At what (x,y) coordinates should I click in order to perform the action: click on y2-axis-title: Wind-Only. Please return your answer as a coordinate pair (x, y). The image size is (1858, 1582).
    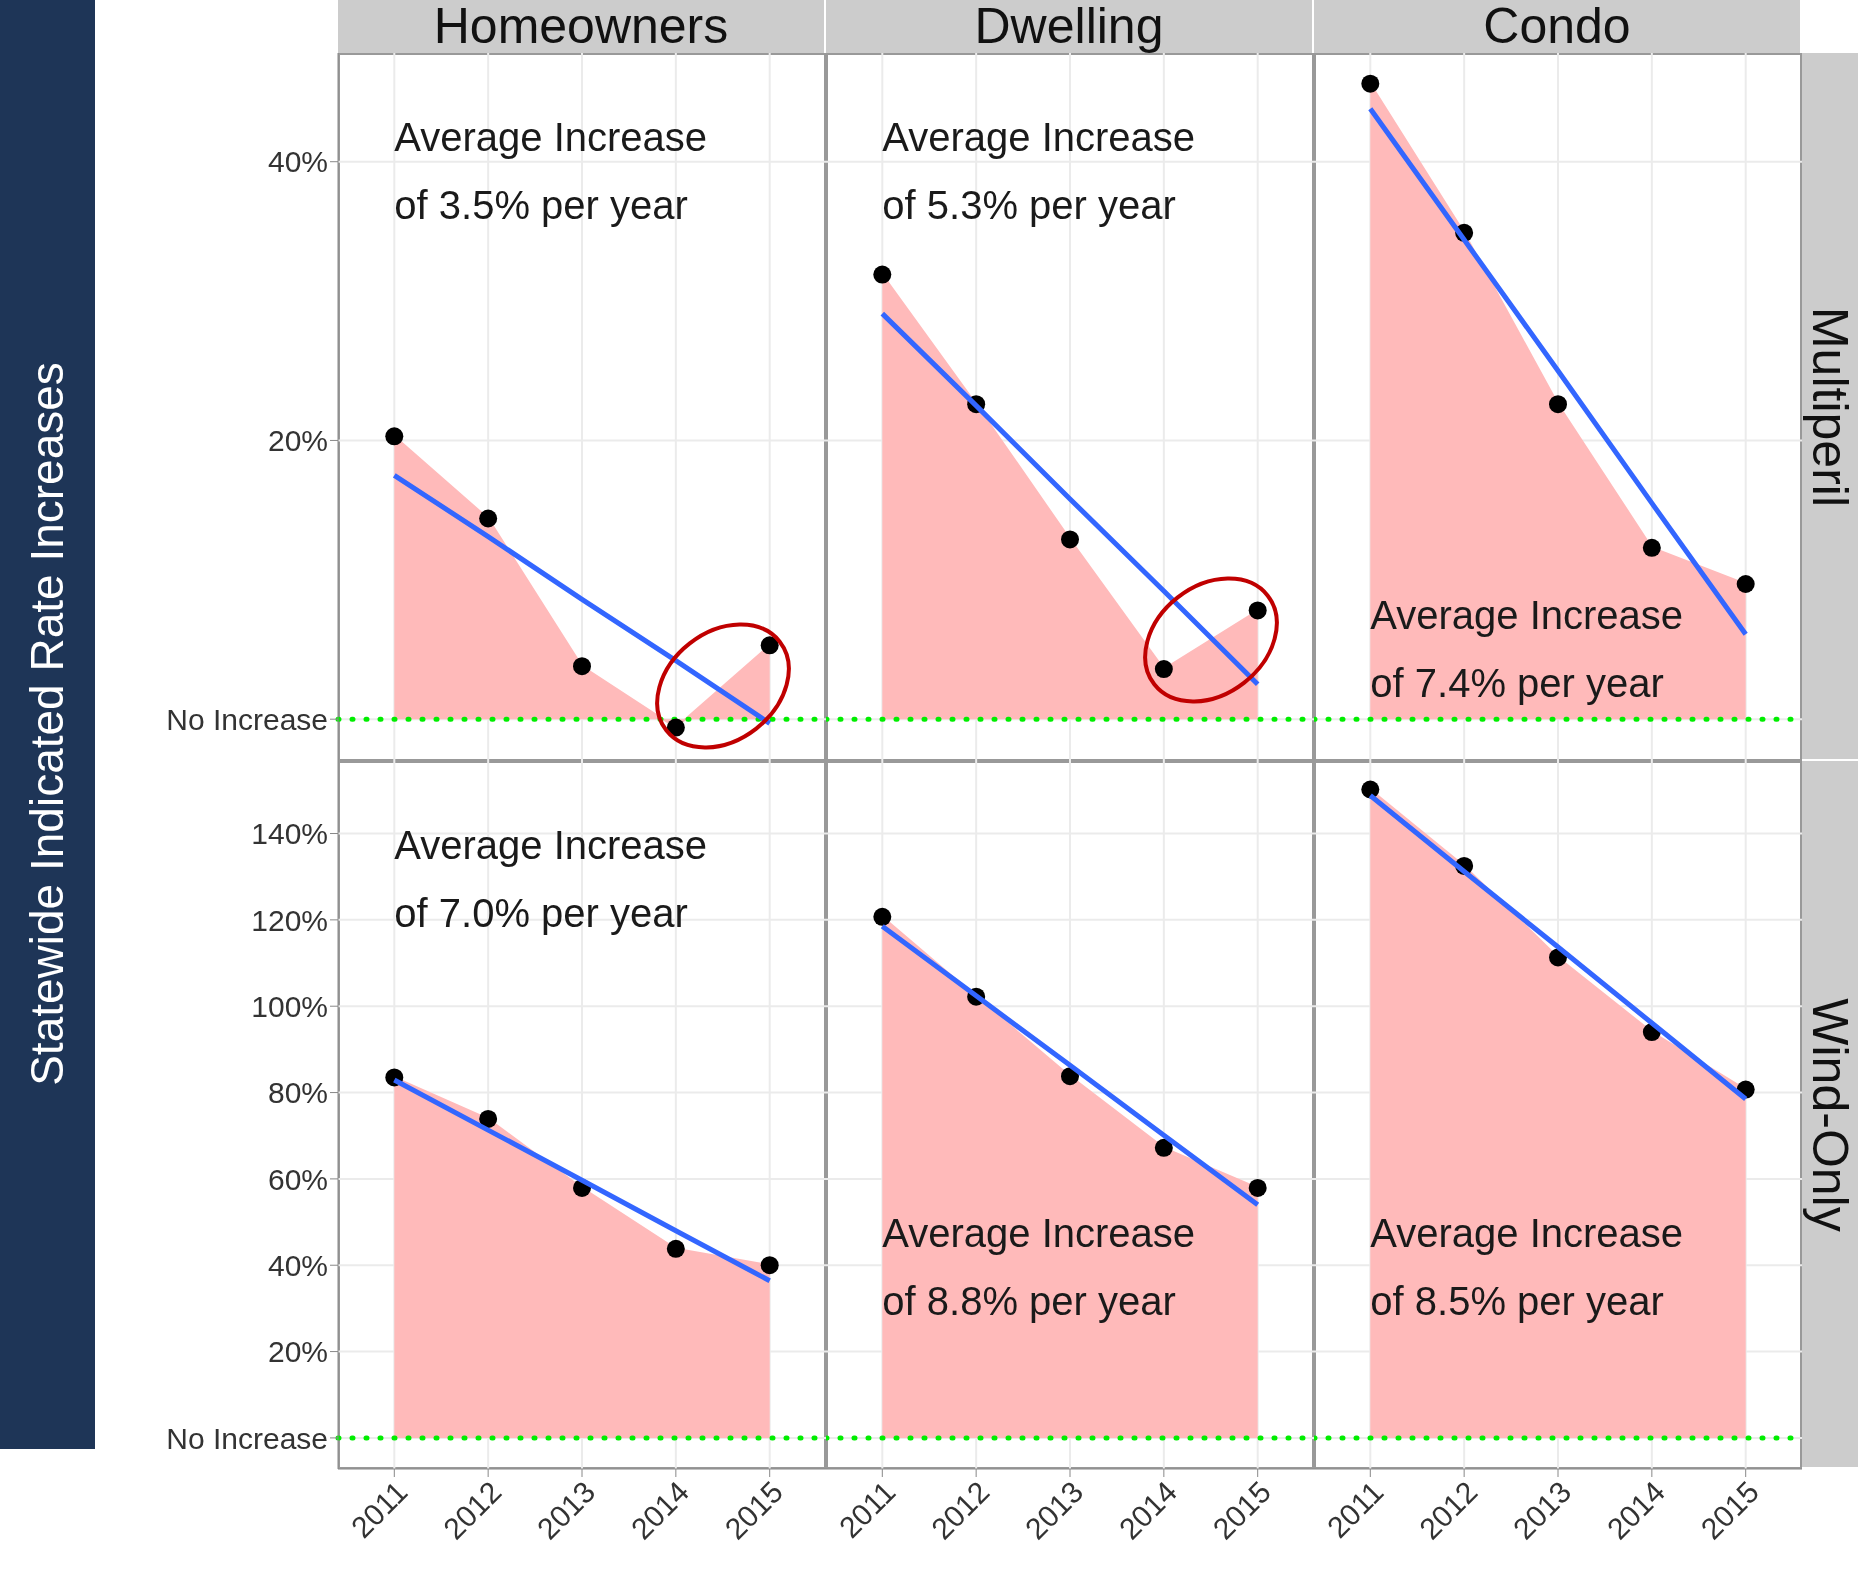
    Looking at the image, I should click on (1829, 1115).